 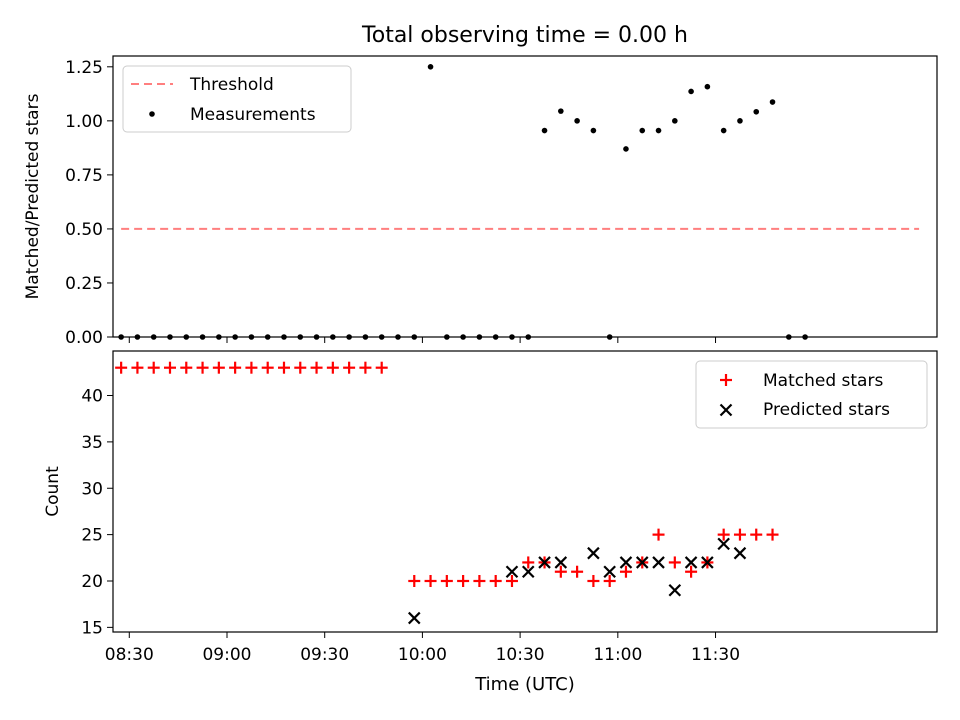 What do you see at coordinates (823, 381) in the screenshot?
I see `legend-matched-label: Matched stars` at bounding box center [823, 381].